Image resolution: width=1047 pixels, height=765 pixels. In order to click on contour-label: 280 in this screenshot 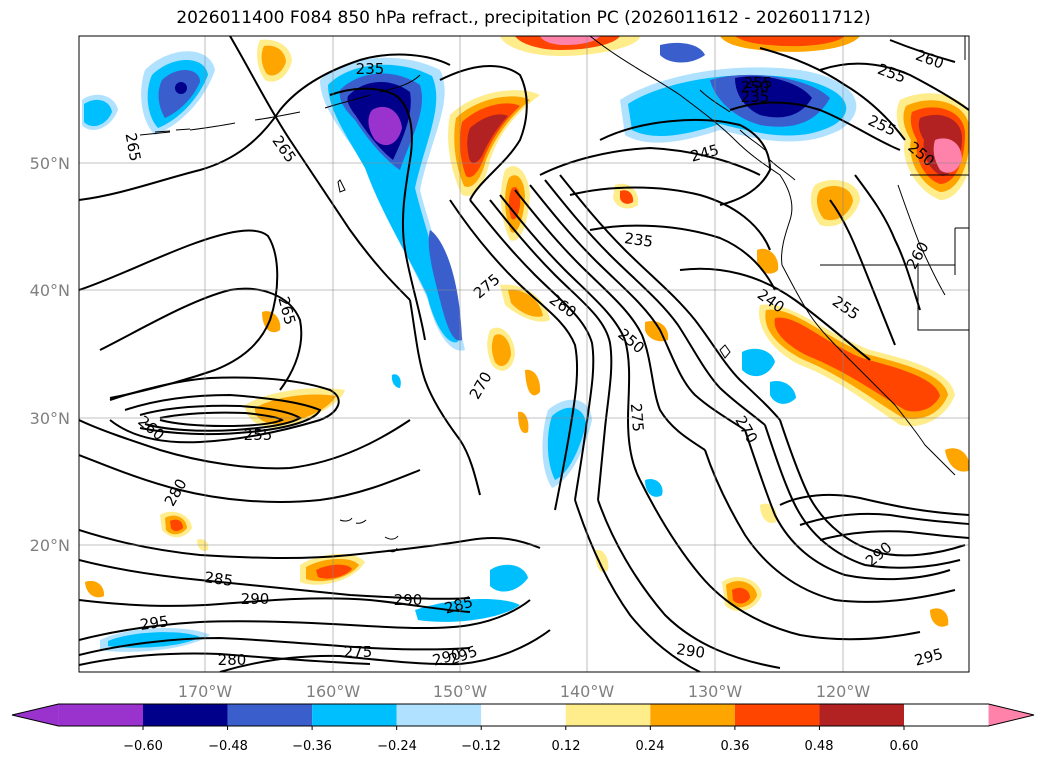, I will do `click(232, 660)`.